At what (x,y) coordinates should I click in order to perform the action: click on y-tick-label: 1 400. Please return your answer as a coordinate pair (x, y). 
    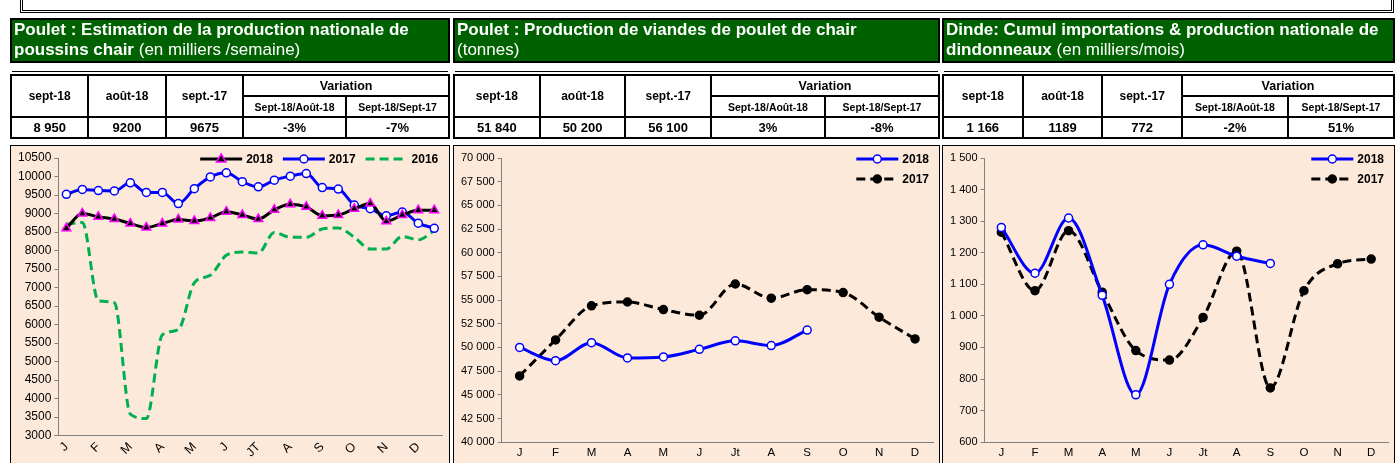
    Looking at the image, I should click on (964, 188).